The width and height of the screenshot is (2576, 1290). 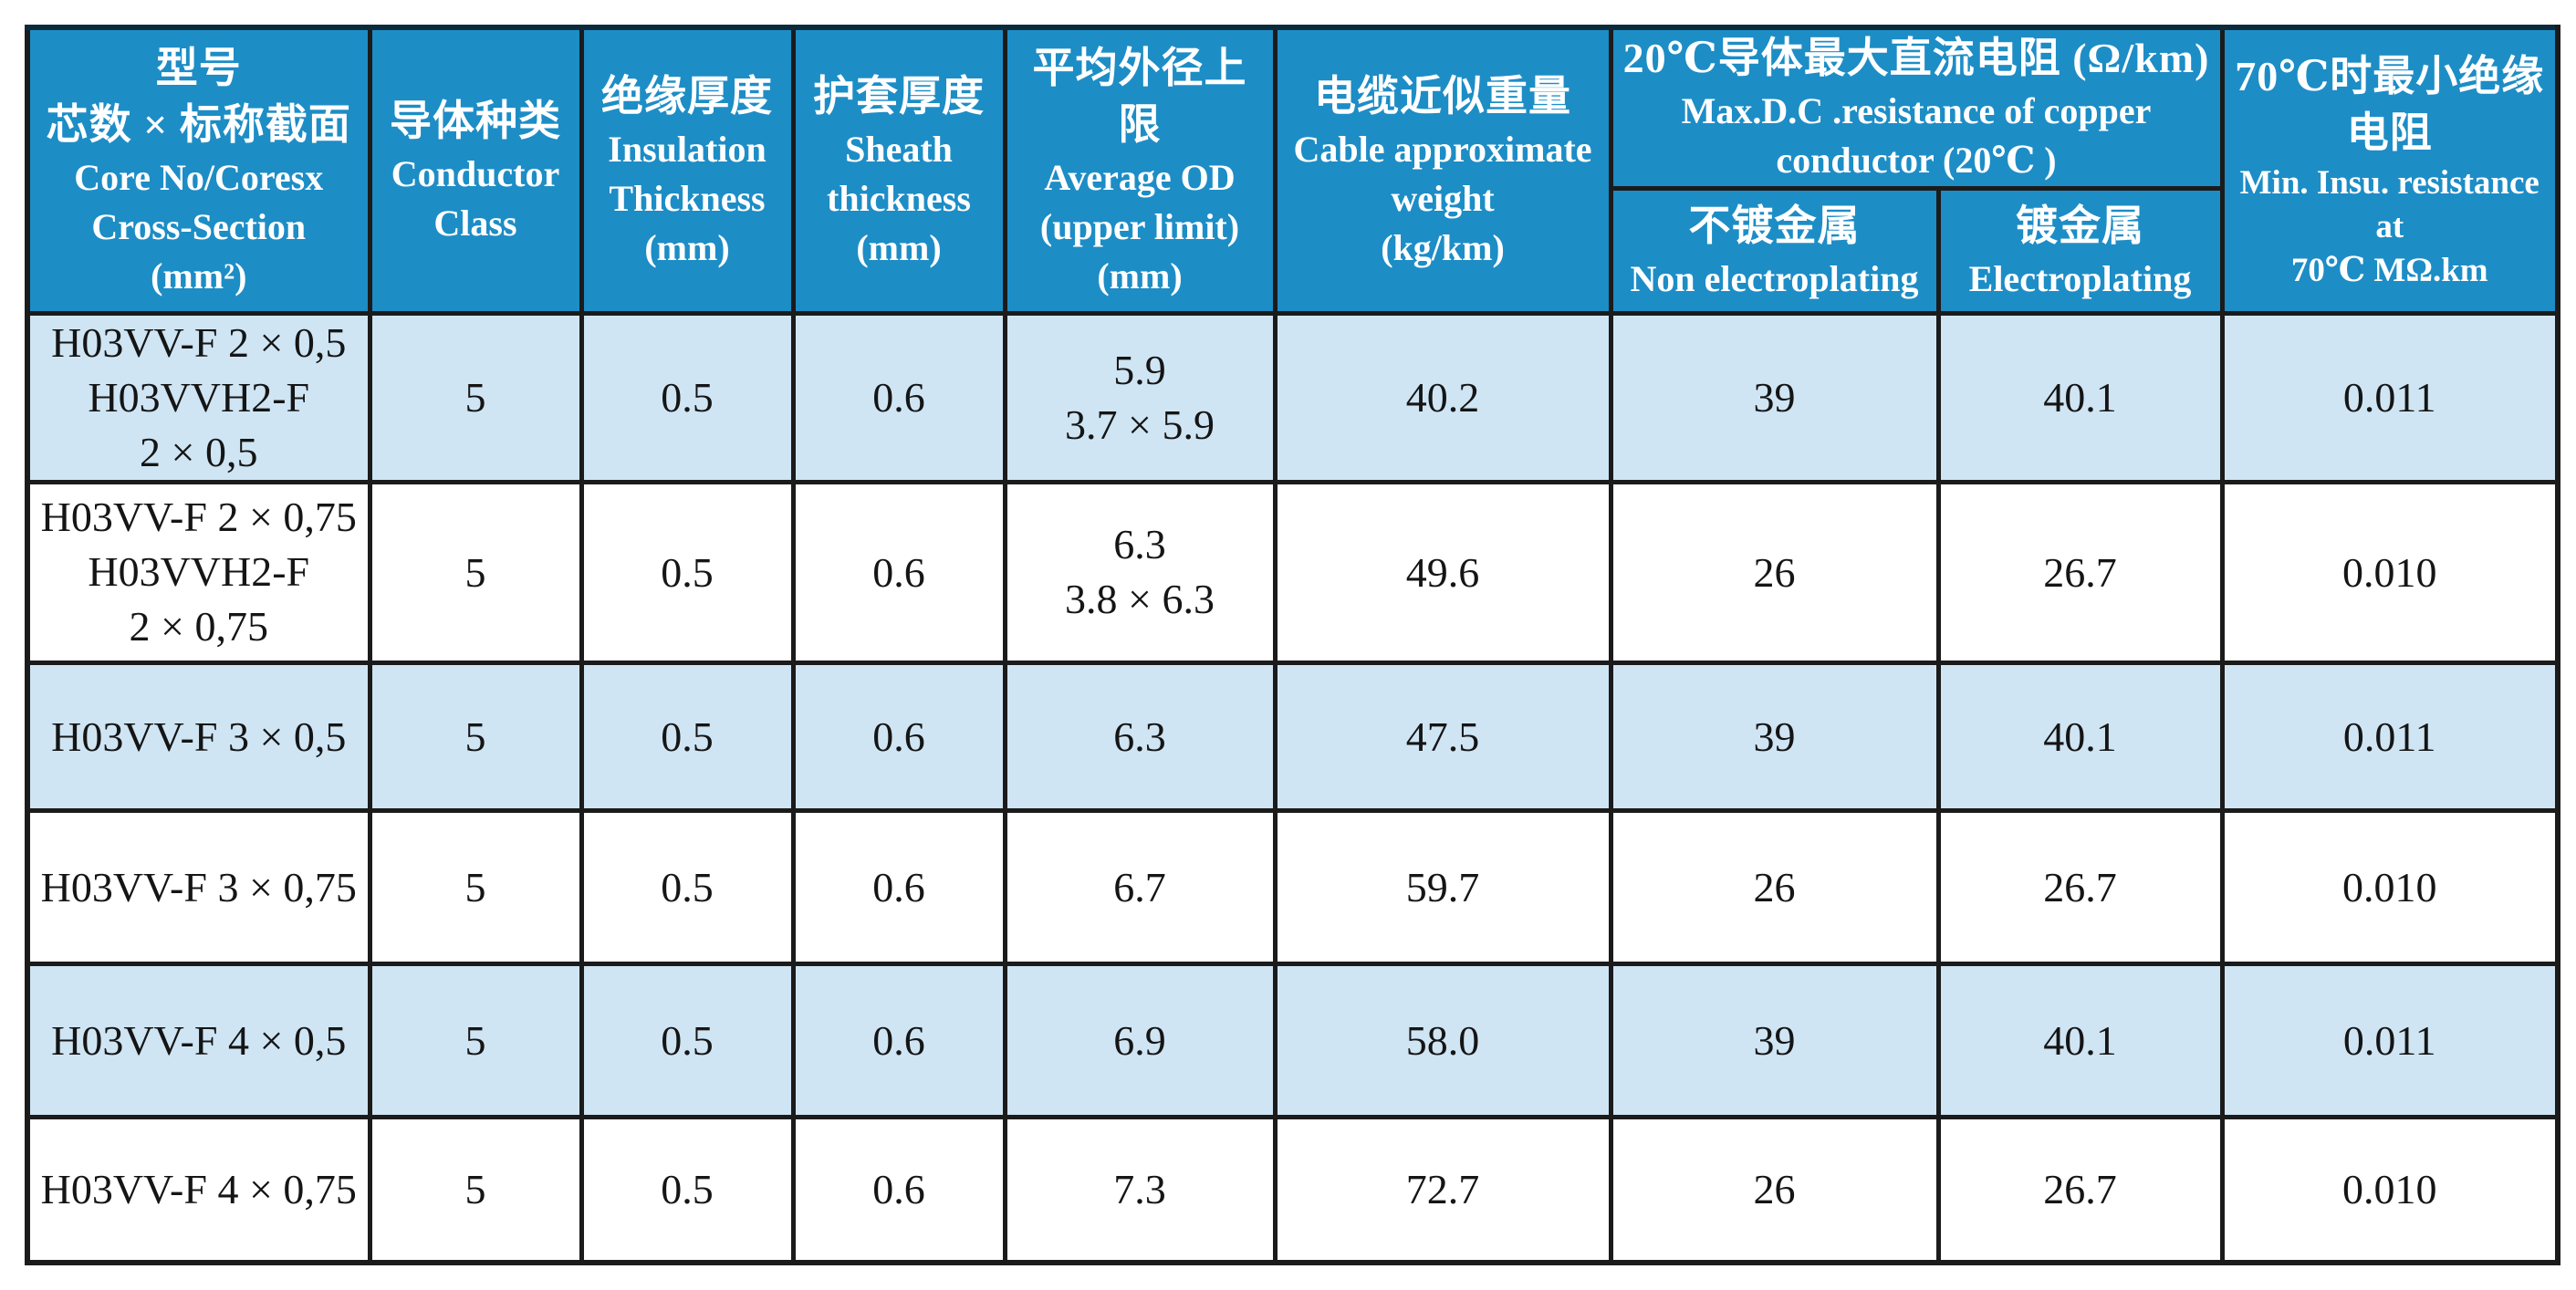 What do you see at coordinates (1442, 397) in the screenshot?
I see `weight-cell: 40.2` at bounding box center [1442, 397].